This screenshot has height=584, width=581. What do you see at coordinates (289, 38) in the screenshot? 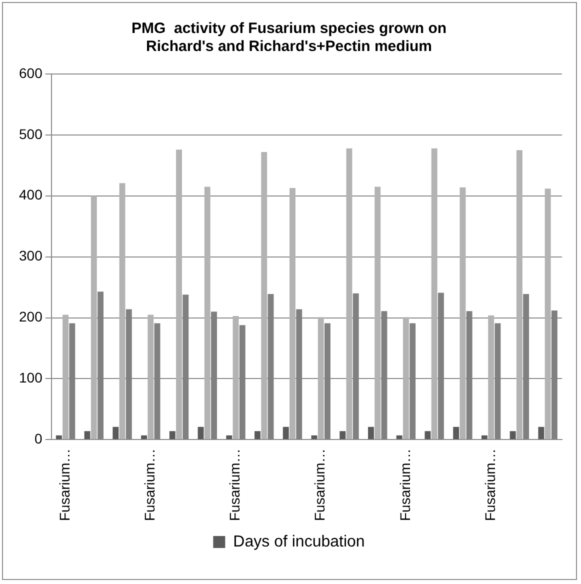
I see `chart-title: PMG activity of Fusarium species grown on Richard's and Richard's+Pectin medium` at bounding box center [289, 38].